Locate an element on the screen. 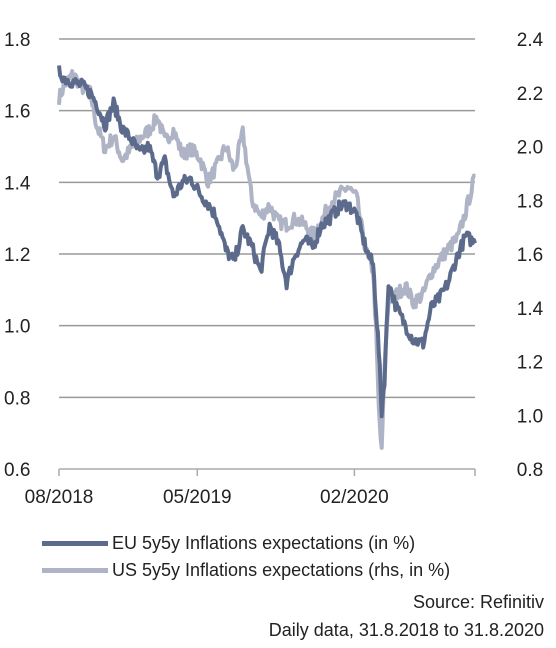 This screenshot has width=556, height=648. period-note: Daily data, 31.8.2018 to 31.8.2020 is located at coordinates (406, 630).